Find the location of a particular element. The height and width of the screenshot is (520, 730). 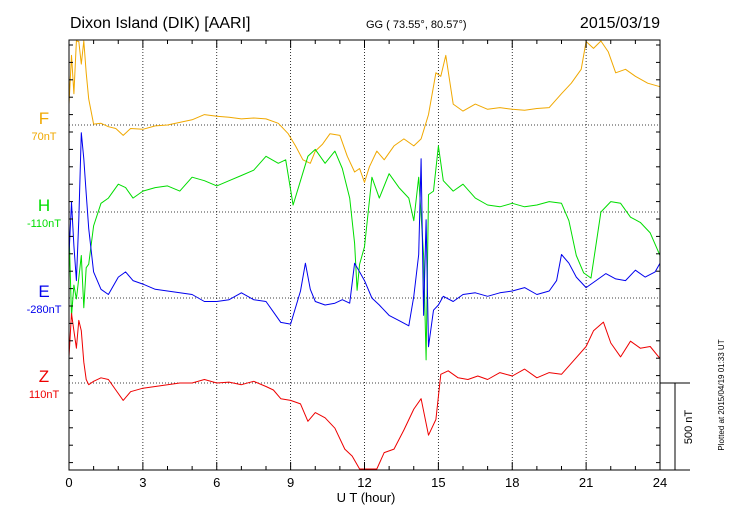

x-tick-label: 0 is located at coordinates (68, 482).